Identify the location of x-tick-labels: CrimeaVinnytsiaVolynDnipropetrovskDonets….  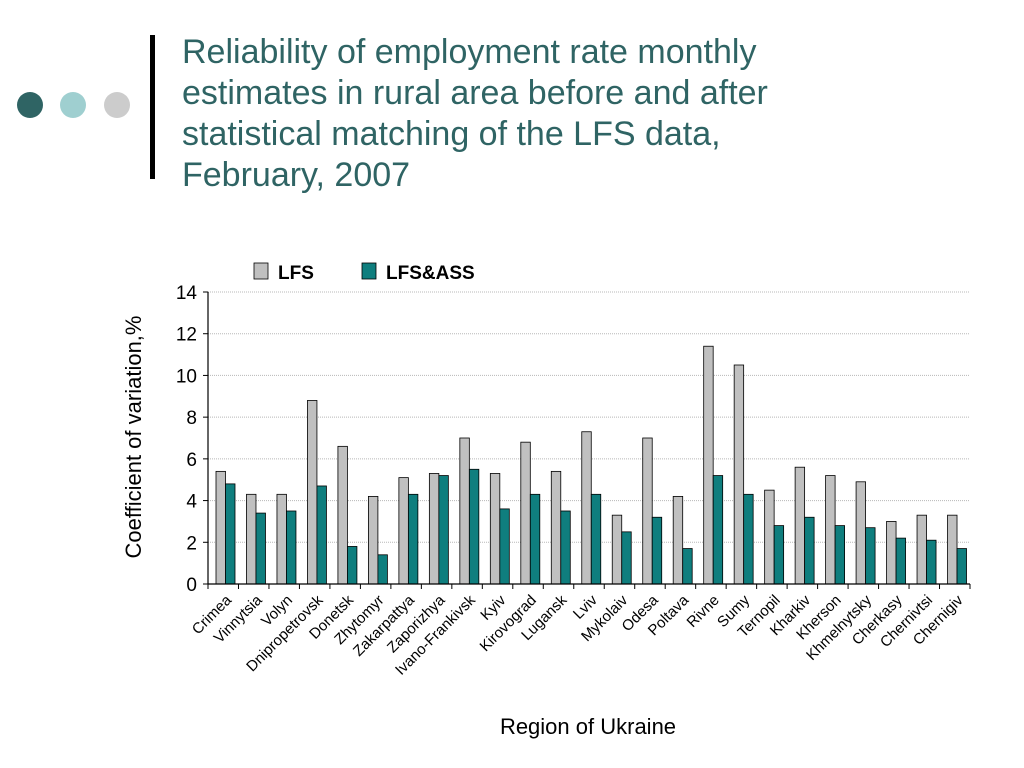
(578, 634).